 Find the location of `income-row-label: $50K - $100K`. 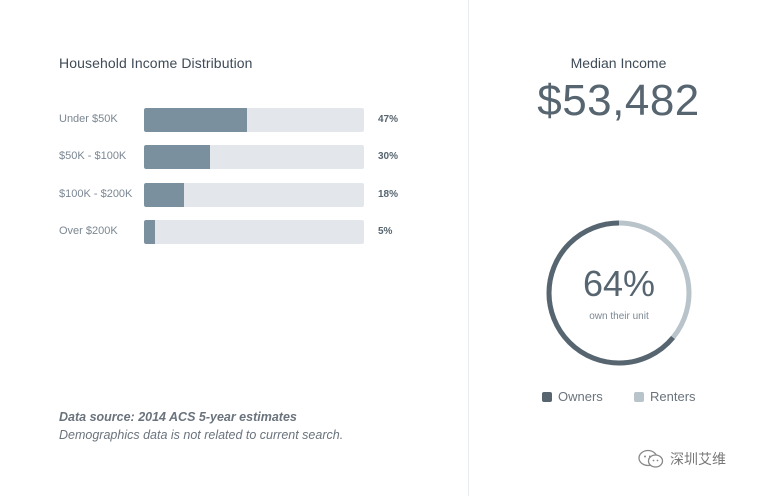

income-row-label: $50K - $100K is located at coordinates (93, 156).